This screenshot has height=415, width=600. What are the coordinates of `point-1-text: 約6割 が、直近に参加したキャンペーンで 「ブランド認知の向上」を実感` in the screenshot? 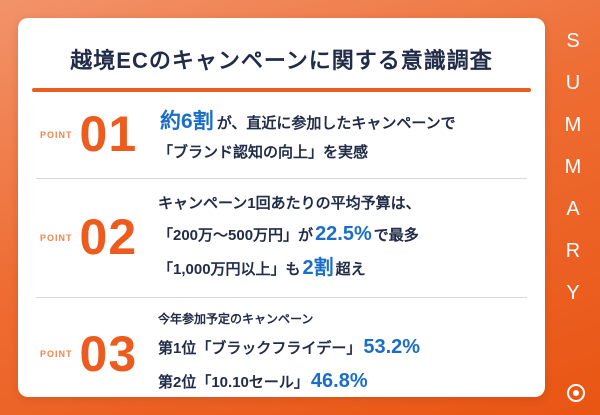 It's located at (343, 135).